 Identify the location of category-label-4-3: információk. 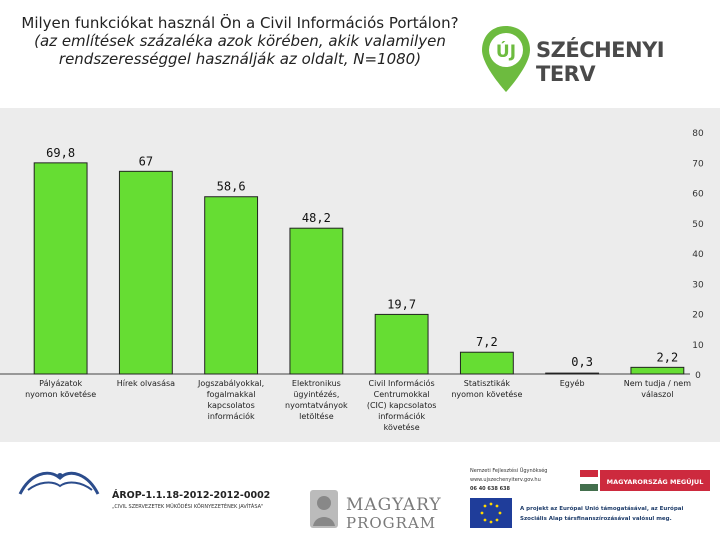
(401, 416).